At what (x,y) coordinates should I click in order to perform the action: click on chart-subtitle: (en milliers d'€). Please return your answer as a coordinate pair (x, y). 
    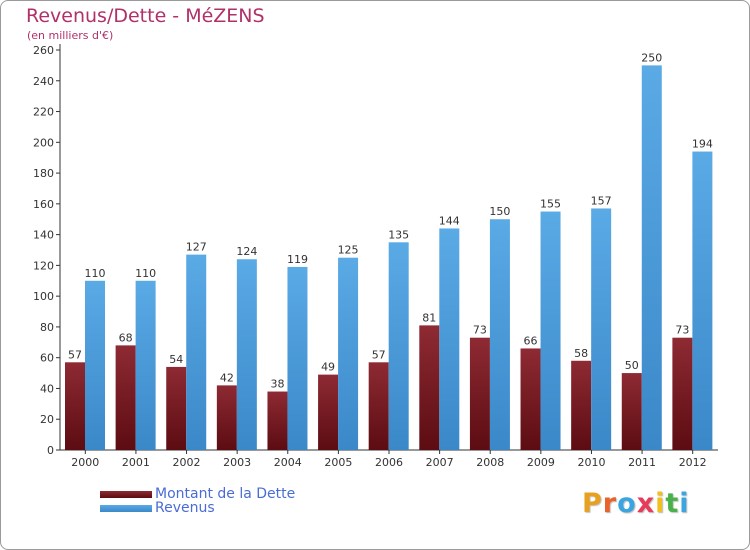
    Looking at the image, I should click on (70, 35).